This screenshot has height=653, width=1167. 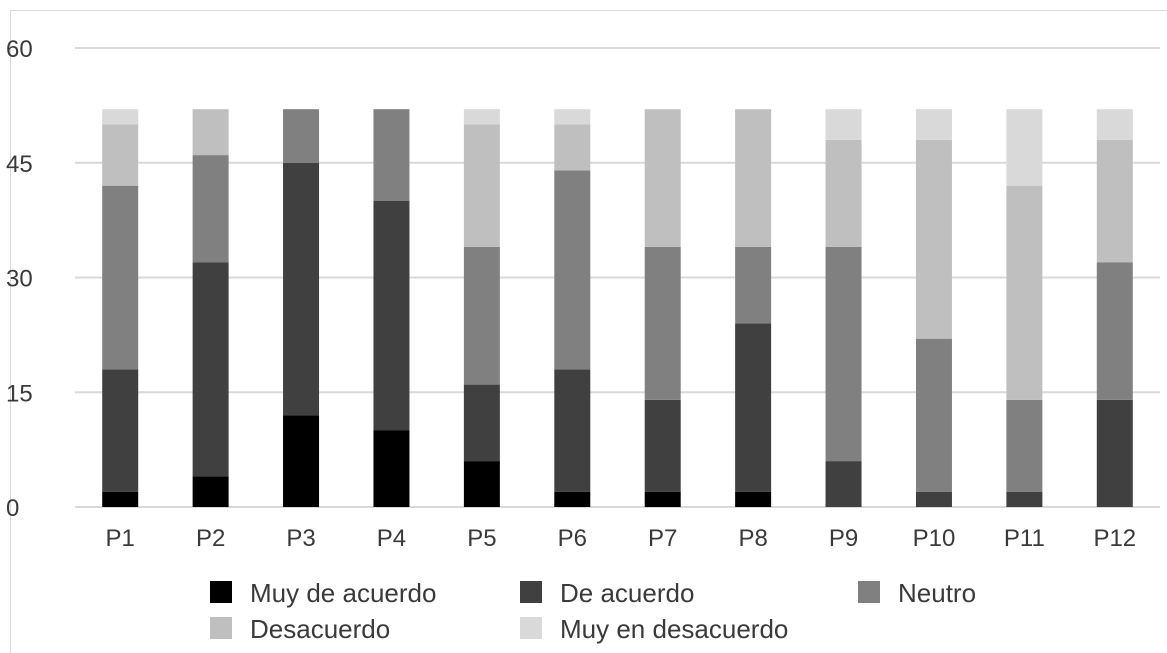 What do you see at coordinates (662, 538) in the screenshot?
I see `x-tick-label: P7` at bounding box center [662, 538].